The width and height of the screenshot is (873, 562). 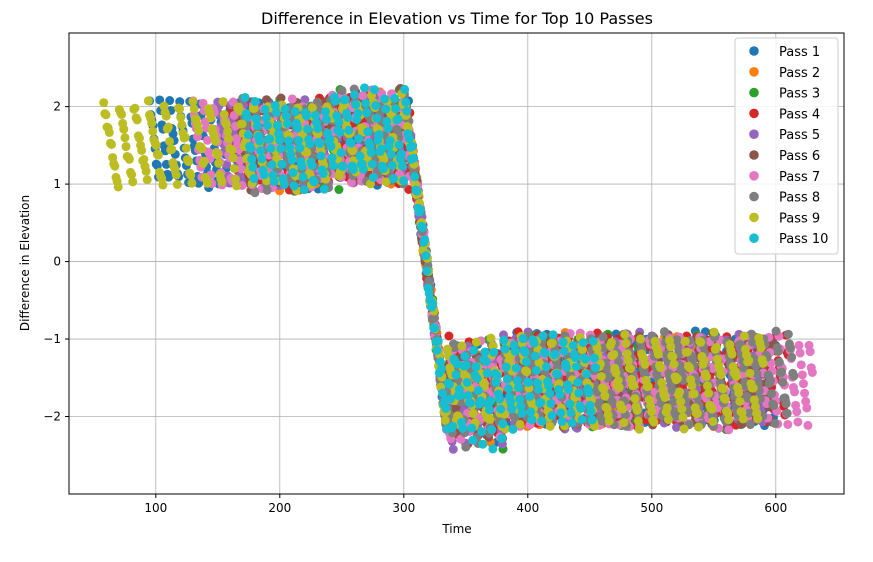 I want to click on x-tick-label: 200, so click(x=279, y=508).